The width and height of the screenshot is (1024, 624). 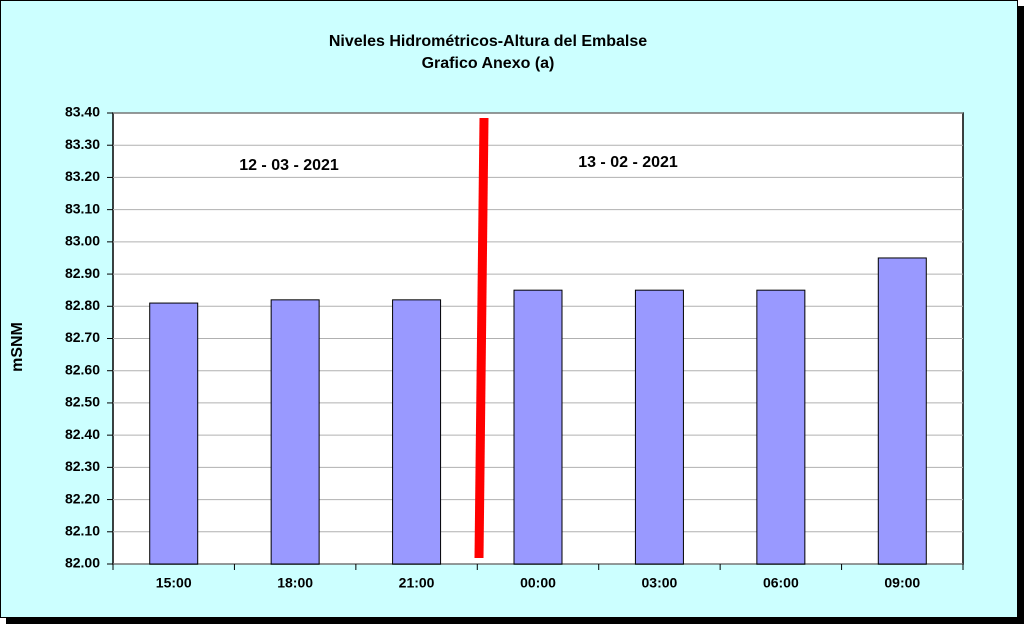 I want to click on y-tick-label: 83.20, so click(x=82, y=176).